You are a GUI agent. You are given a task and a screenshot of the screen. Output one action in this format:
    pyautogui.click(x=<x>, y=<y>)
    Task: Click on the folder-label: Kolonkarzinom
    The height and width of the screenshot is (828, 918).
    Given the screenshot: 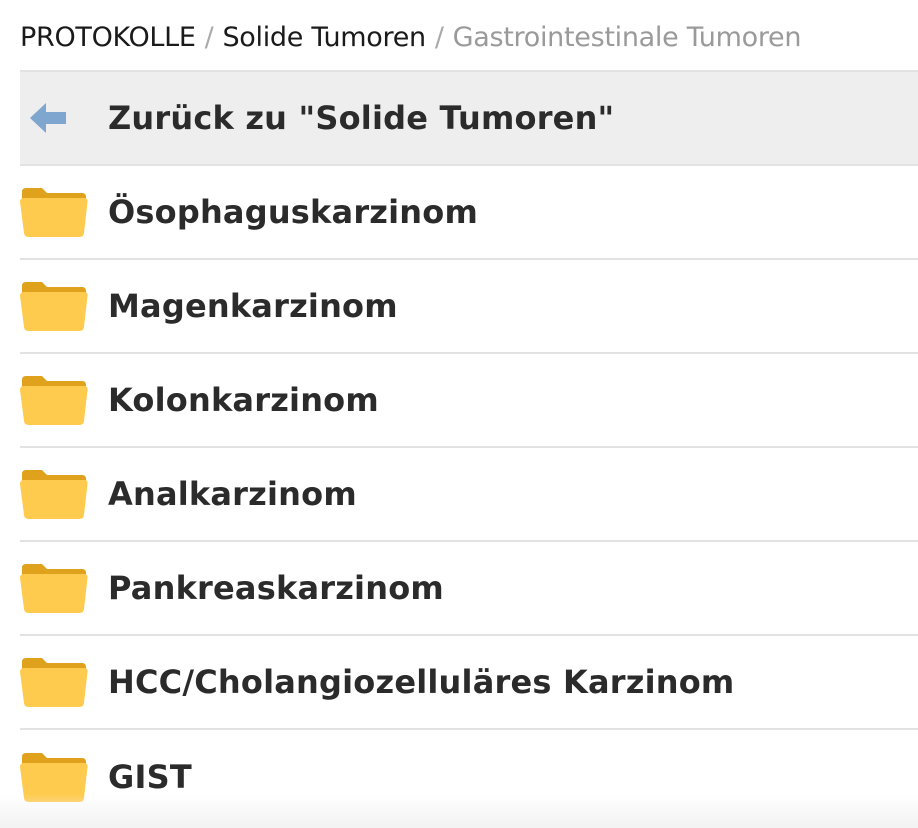 What is the action you would take?
    pyautogui.click(x=243, y=400)
    